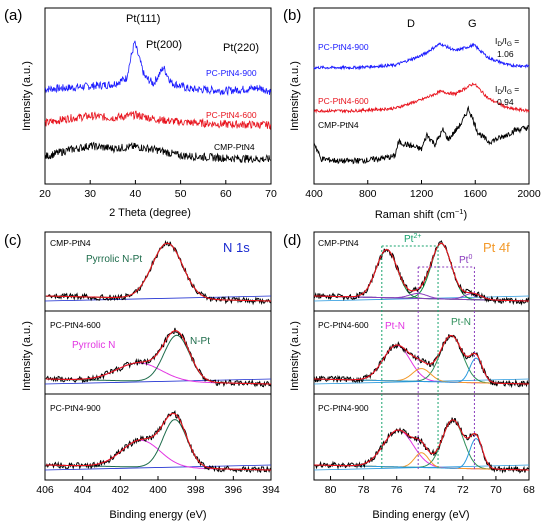 Image resolution: width=550 pixels, height=531 pixels. What do you see at coordinates (158, 490) in the screenshot?
I see `c-ticklabel-400: 400` at bounding box center [158, 490].